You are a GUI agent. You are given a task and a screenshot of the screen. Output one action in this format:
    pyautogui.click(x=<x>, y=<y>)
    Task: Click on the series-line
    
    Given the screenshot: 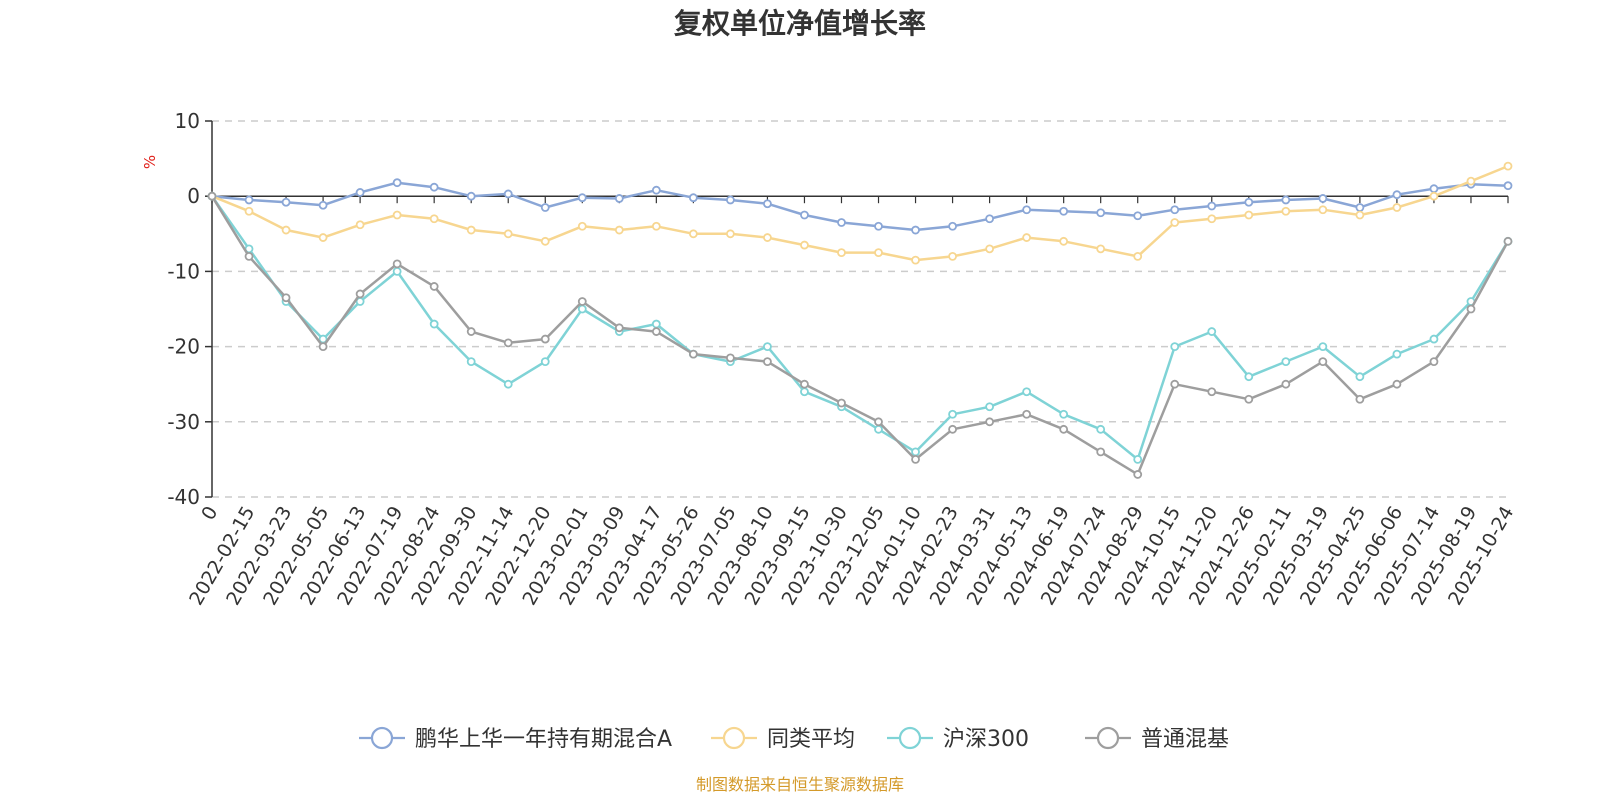 What is the action you would take?
    pyautogui.click(x=860, y=213)
    